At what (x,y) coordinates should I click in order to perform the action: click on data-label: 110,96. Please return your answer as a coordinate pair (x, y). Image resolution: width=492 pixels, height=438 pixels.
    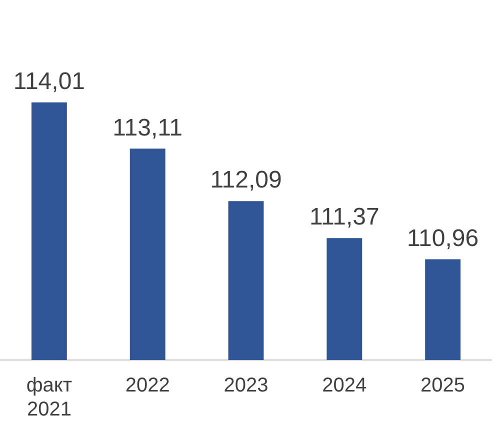
    Looking at the image, I should click on (442, 238).